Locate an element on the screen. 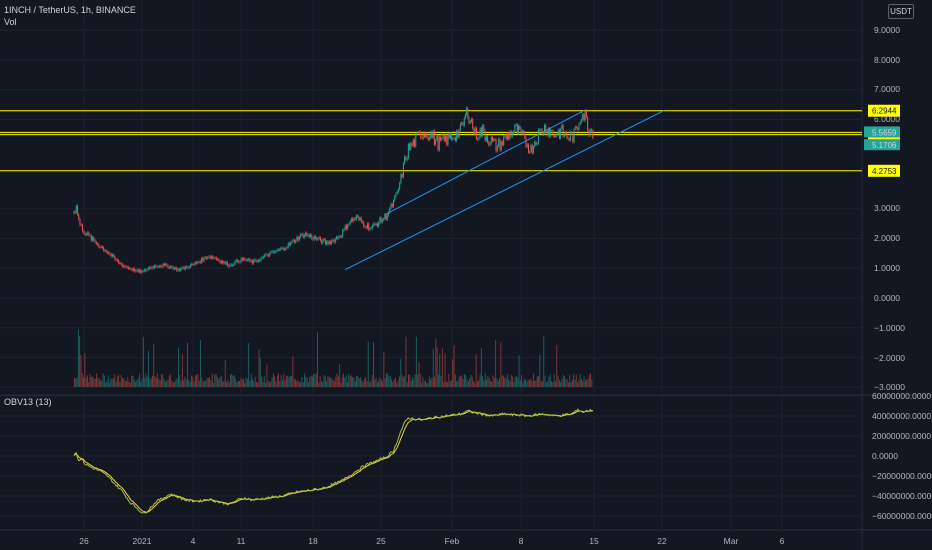  obv-legend: OBV13 (13) is located at coordinates (28, 402).